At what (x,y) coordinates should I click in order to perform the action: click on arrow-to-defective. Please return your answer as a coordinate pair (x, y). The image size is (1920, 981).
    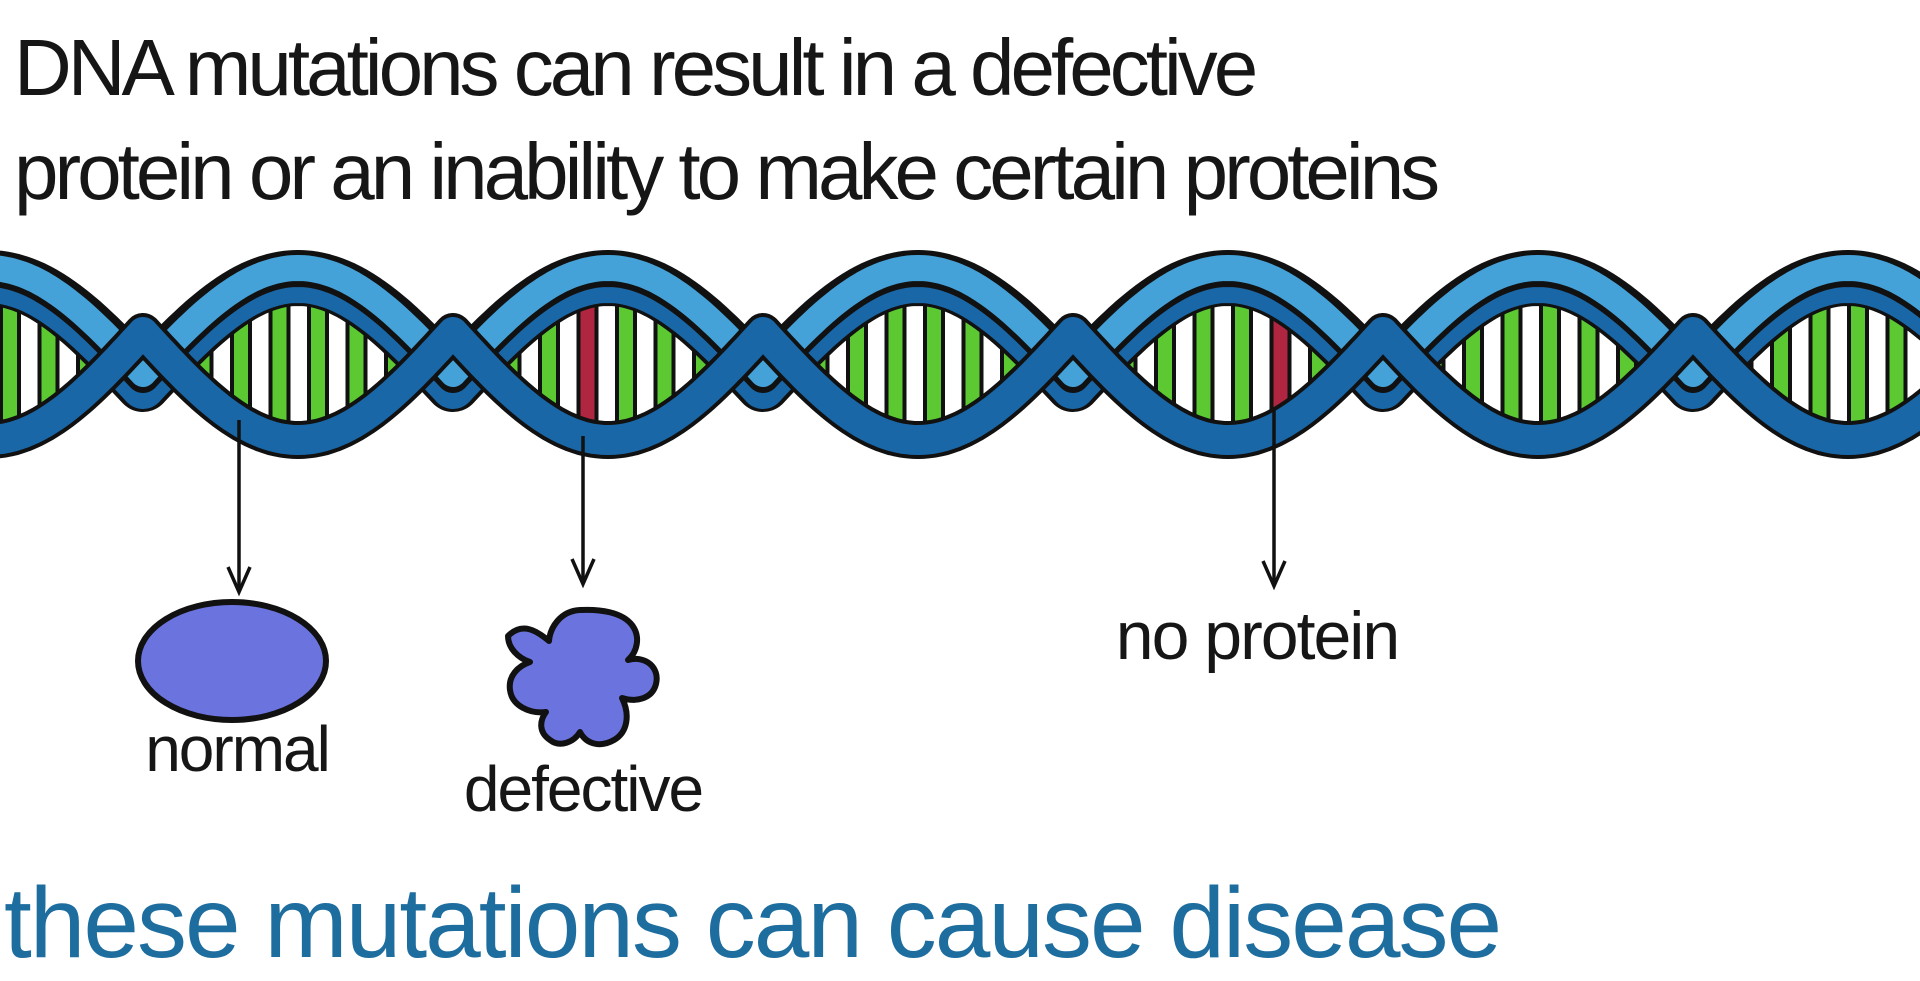
    Looking at the image, I should click on (583, 512).